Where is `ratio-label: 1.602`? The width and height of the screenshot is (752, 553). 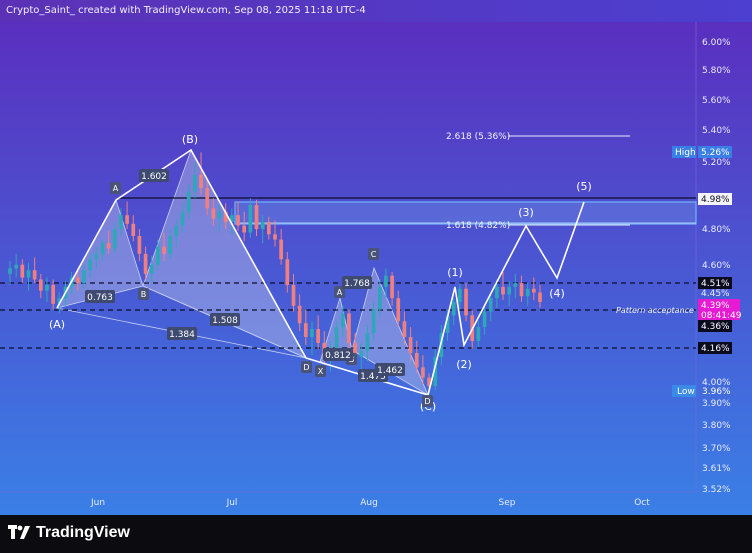 ratio-label: 1.602 is located at coordinates (154, 177).